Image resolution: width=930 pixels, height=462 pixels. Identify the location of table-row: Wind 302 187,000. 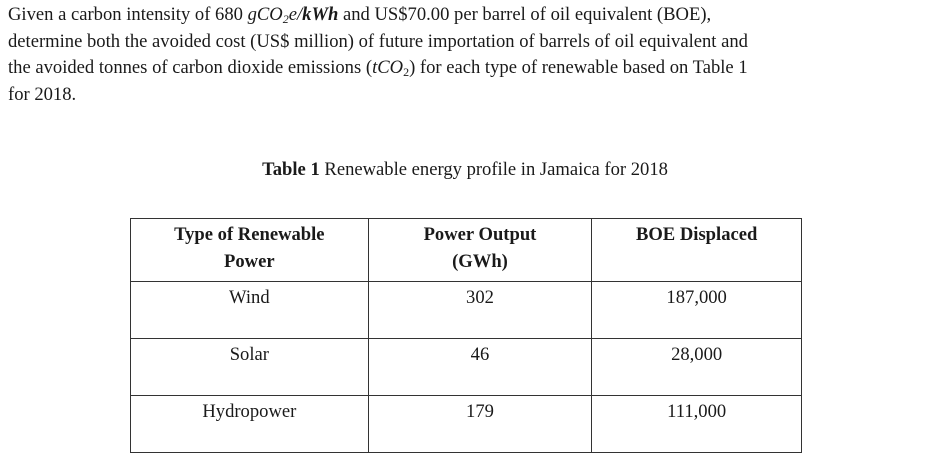
(466, 310).